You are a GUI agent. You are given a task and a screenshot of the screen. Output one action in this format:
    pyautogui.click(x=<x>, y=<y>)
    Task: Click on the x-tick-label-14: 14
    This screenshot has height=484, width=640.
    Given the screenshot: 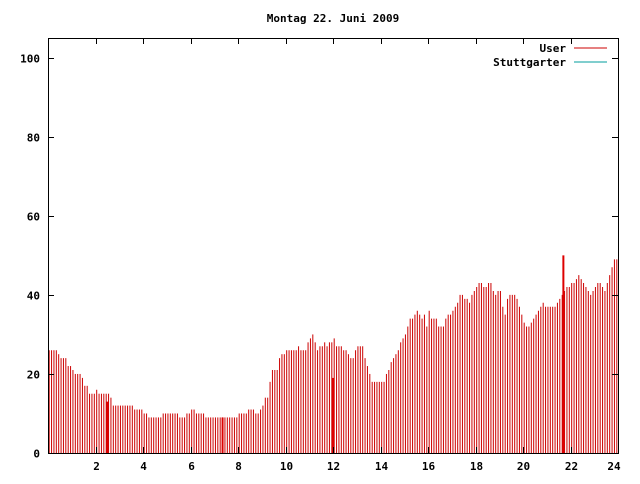 What is the action you would take?
    pyautogui.click(x=382, y=466)
    